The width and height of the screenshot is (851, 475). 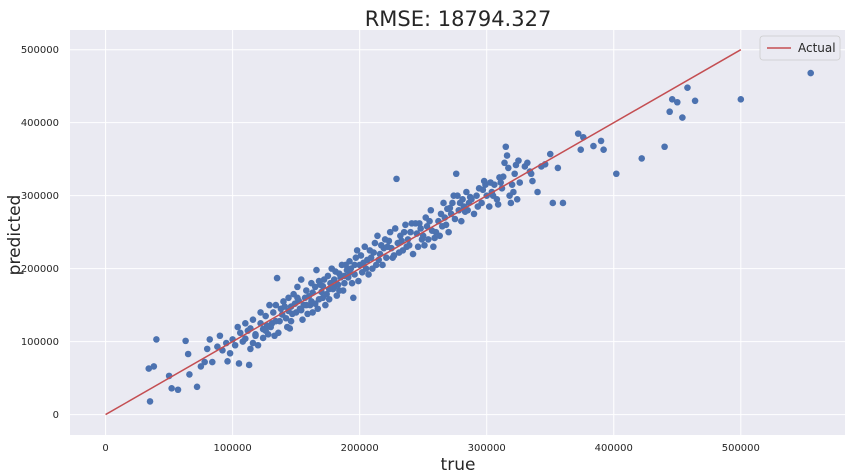 I want to click on y-tick-label: 400000, so click(x=40, y=123).